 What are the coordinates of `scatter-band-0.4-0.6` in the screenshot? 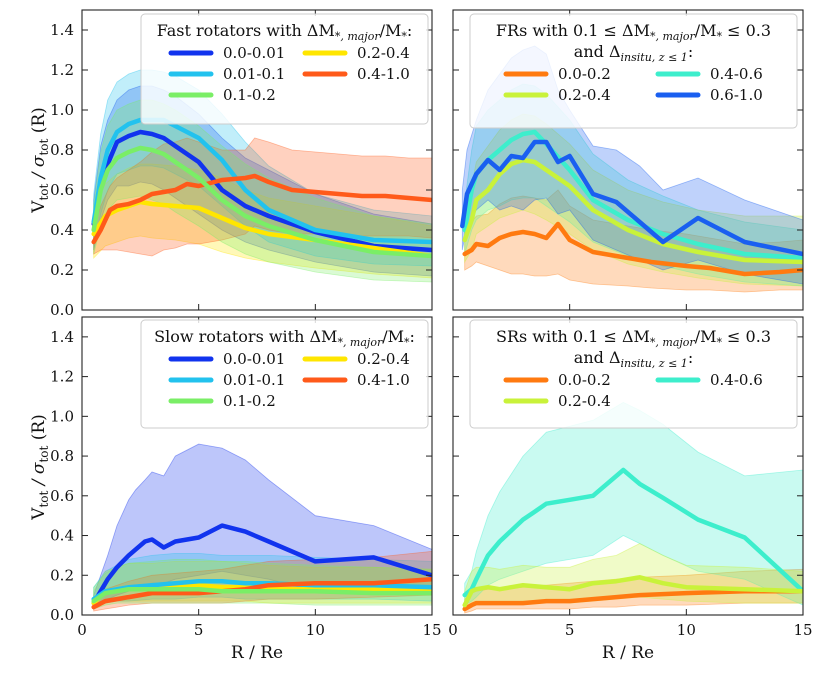 It's located at (633, 503).